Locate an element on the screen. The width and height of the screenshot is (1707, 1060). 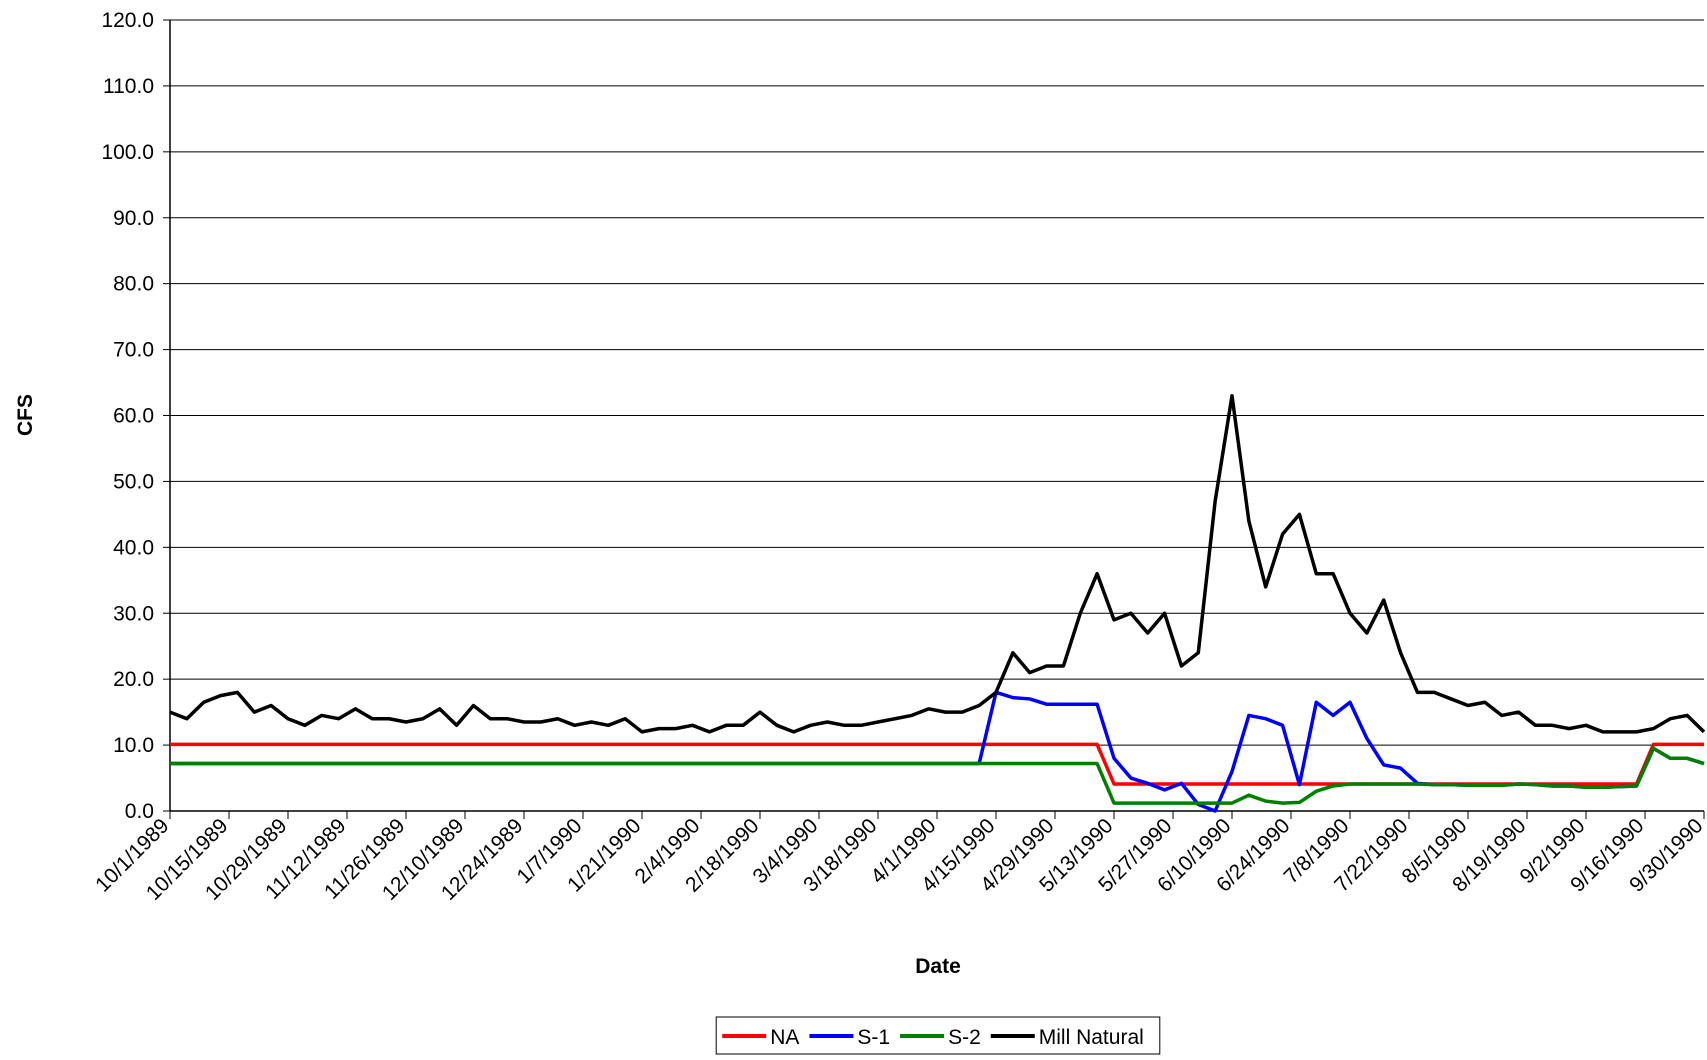
y-tick-label: 10.0 is located at coordinates (133, 745).